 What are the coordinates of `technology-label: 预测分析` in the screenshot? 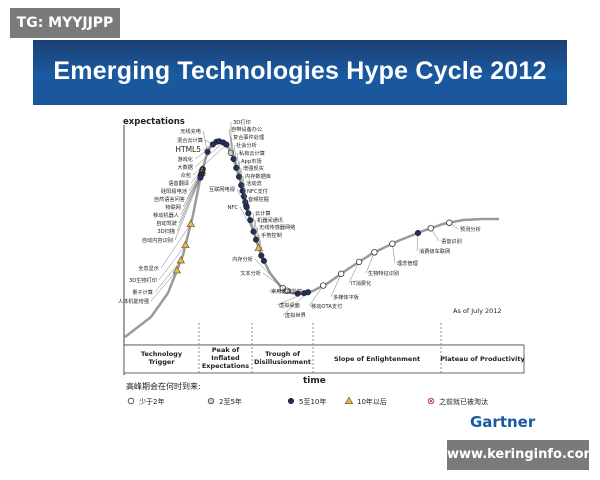 It's located at (470, 229).